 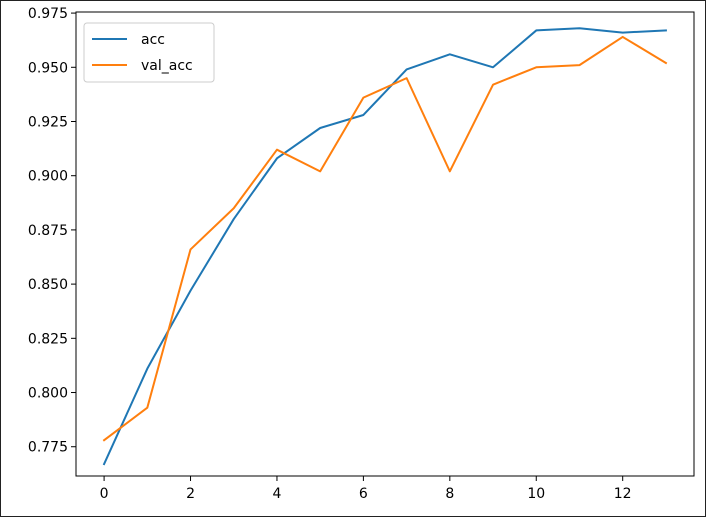 I want to click on y-tick-label: 0.825, so click(x=48, y=339).